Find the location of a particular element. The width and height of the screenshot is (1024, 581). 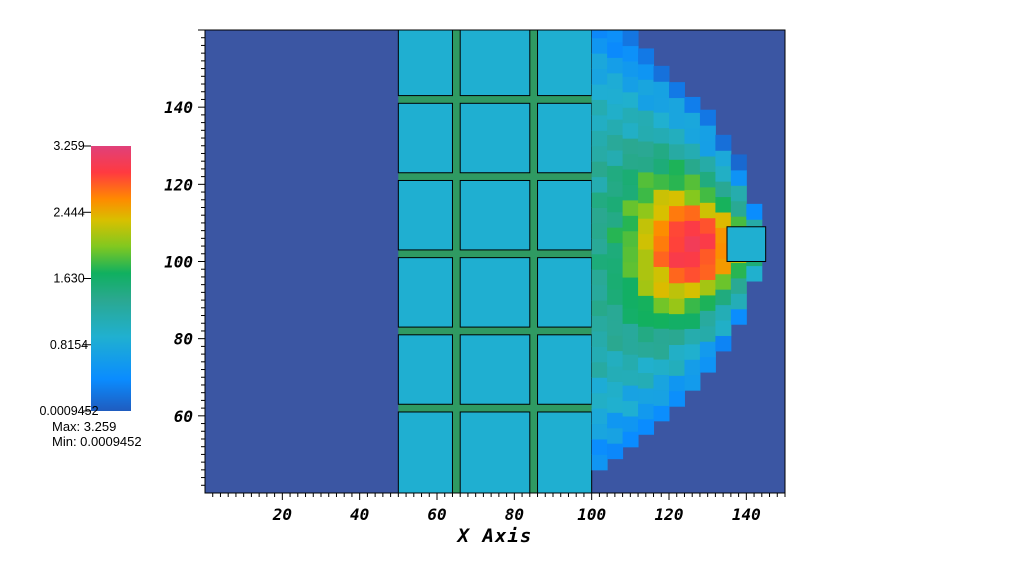

x-axis: 20 40 60 80 100 120 140 is located at coordinates (499, 508).